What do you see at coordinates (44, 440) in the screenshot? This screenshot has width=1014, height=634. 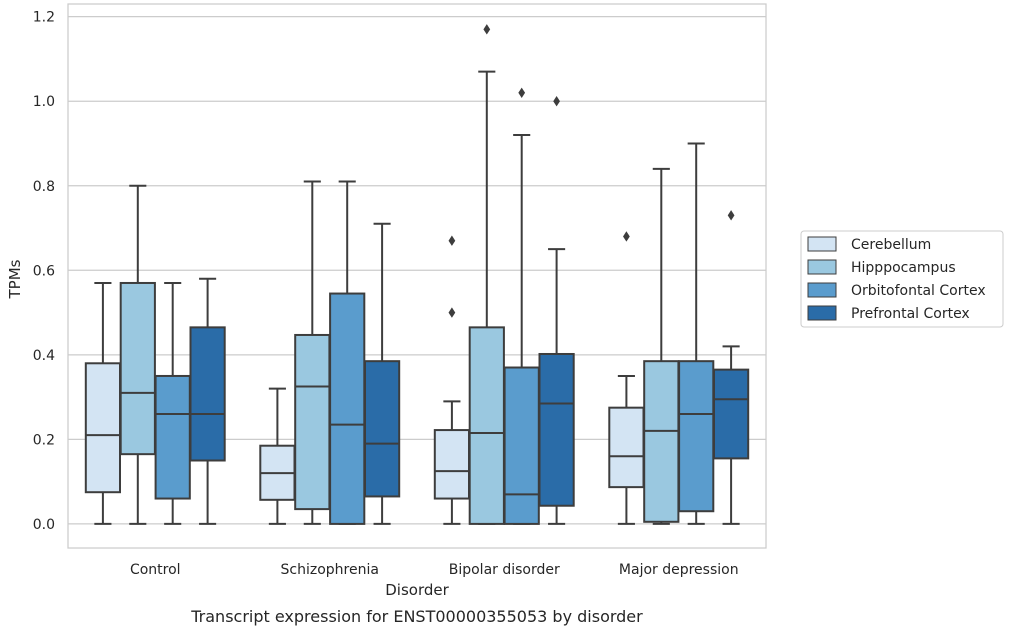 I see `y-tick-label: 0.2` at bounding box center [44, 440].